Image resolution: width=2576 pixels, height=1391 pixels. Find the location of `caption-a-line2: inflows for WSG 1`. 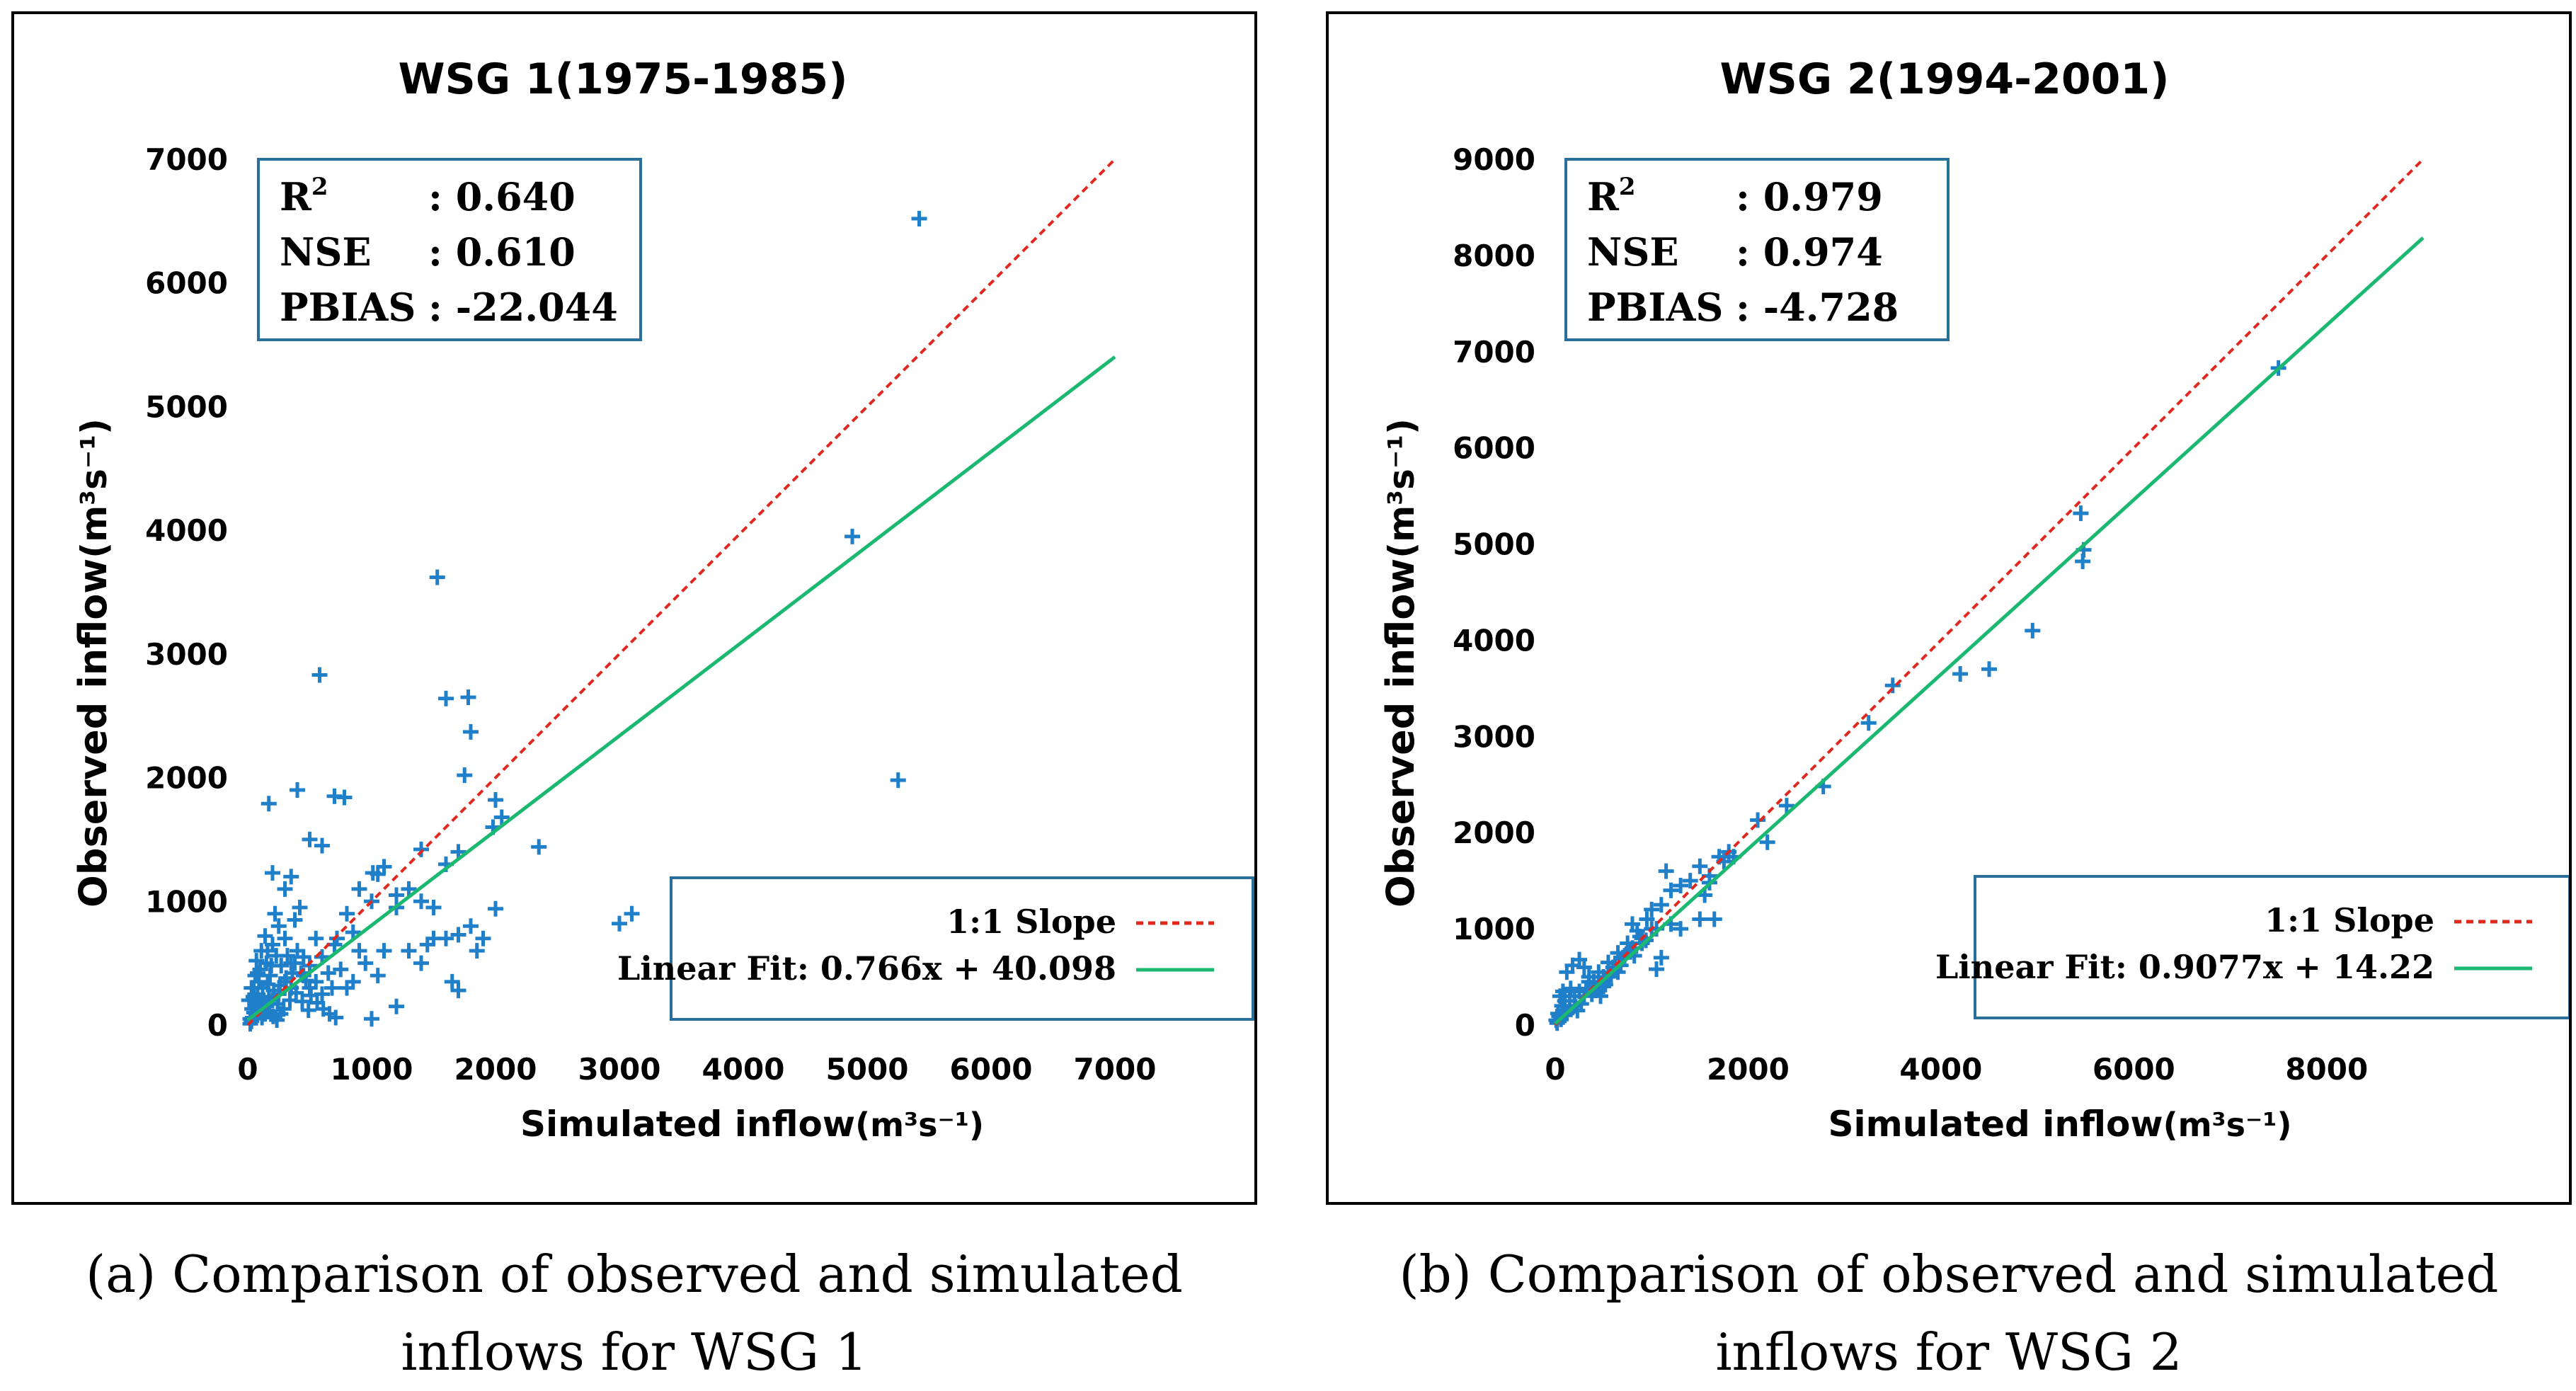

caption-a-line2: inflows for WSG 1 is located at coordinates (634, 1352).